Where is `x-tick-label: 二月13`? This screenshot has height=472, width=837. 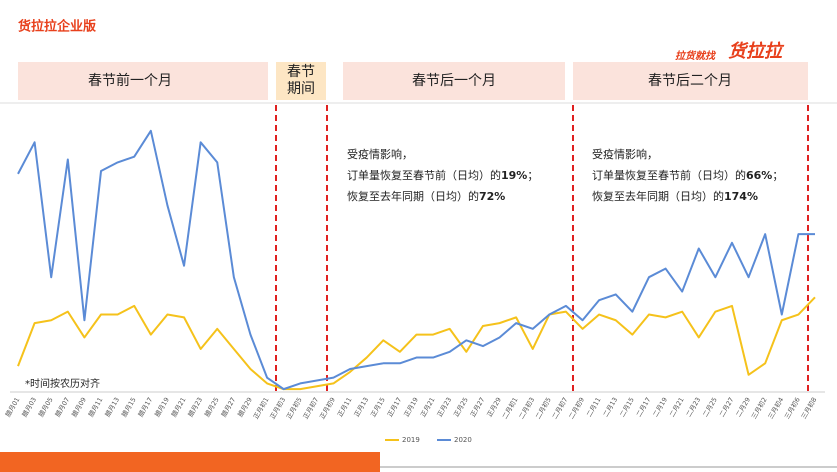
x-tick-label: 二月13 is located at coordinates (611, 407).